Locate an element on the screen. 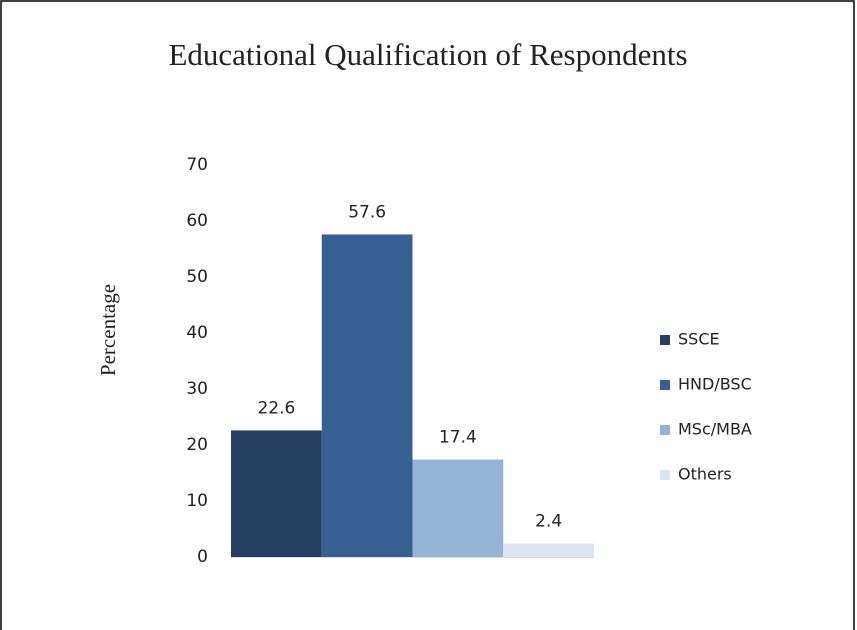 The height and width of the screenshot is (630, 857). y-axis-label: Percentage is located at coordinates (108, 330).